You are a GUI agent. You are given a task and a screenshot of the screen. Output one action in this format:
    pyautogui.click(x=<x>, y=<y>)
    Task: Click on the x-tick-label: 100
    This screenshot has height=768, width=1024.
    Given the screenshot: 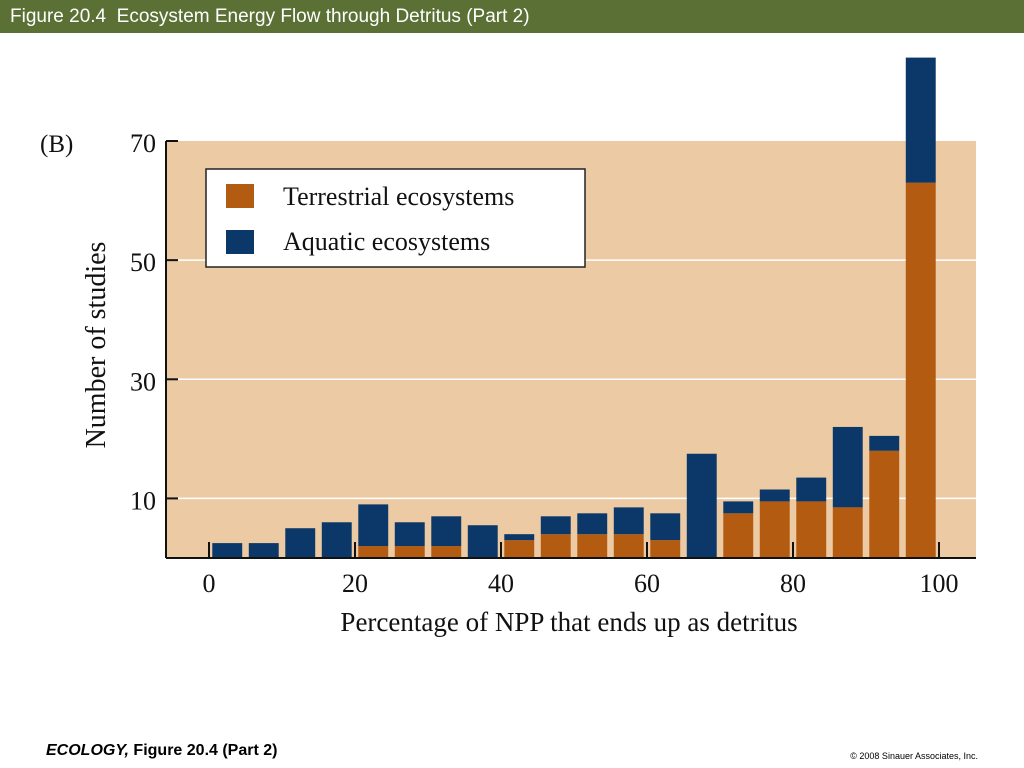 What is the action you would take?
    pyautogui.click(x=939, y=583)
    